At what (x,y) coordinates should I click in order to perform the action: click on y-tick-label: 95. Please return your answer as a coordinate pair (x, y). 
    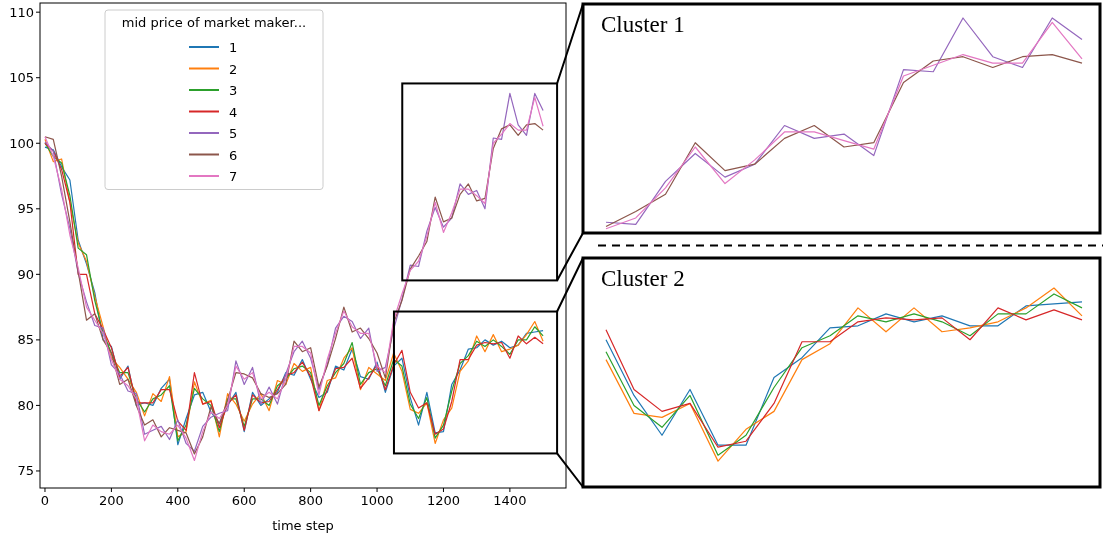
    Looking at the image, I should click on (25, 209).